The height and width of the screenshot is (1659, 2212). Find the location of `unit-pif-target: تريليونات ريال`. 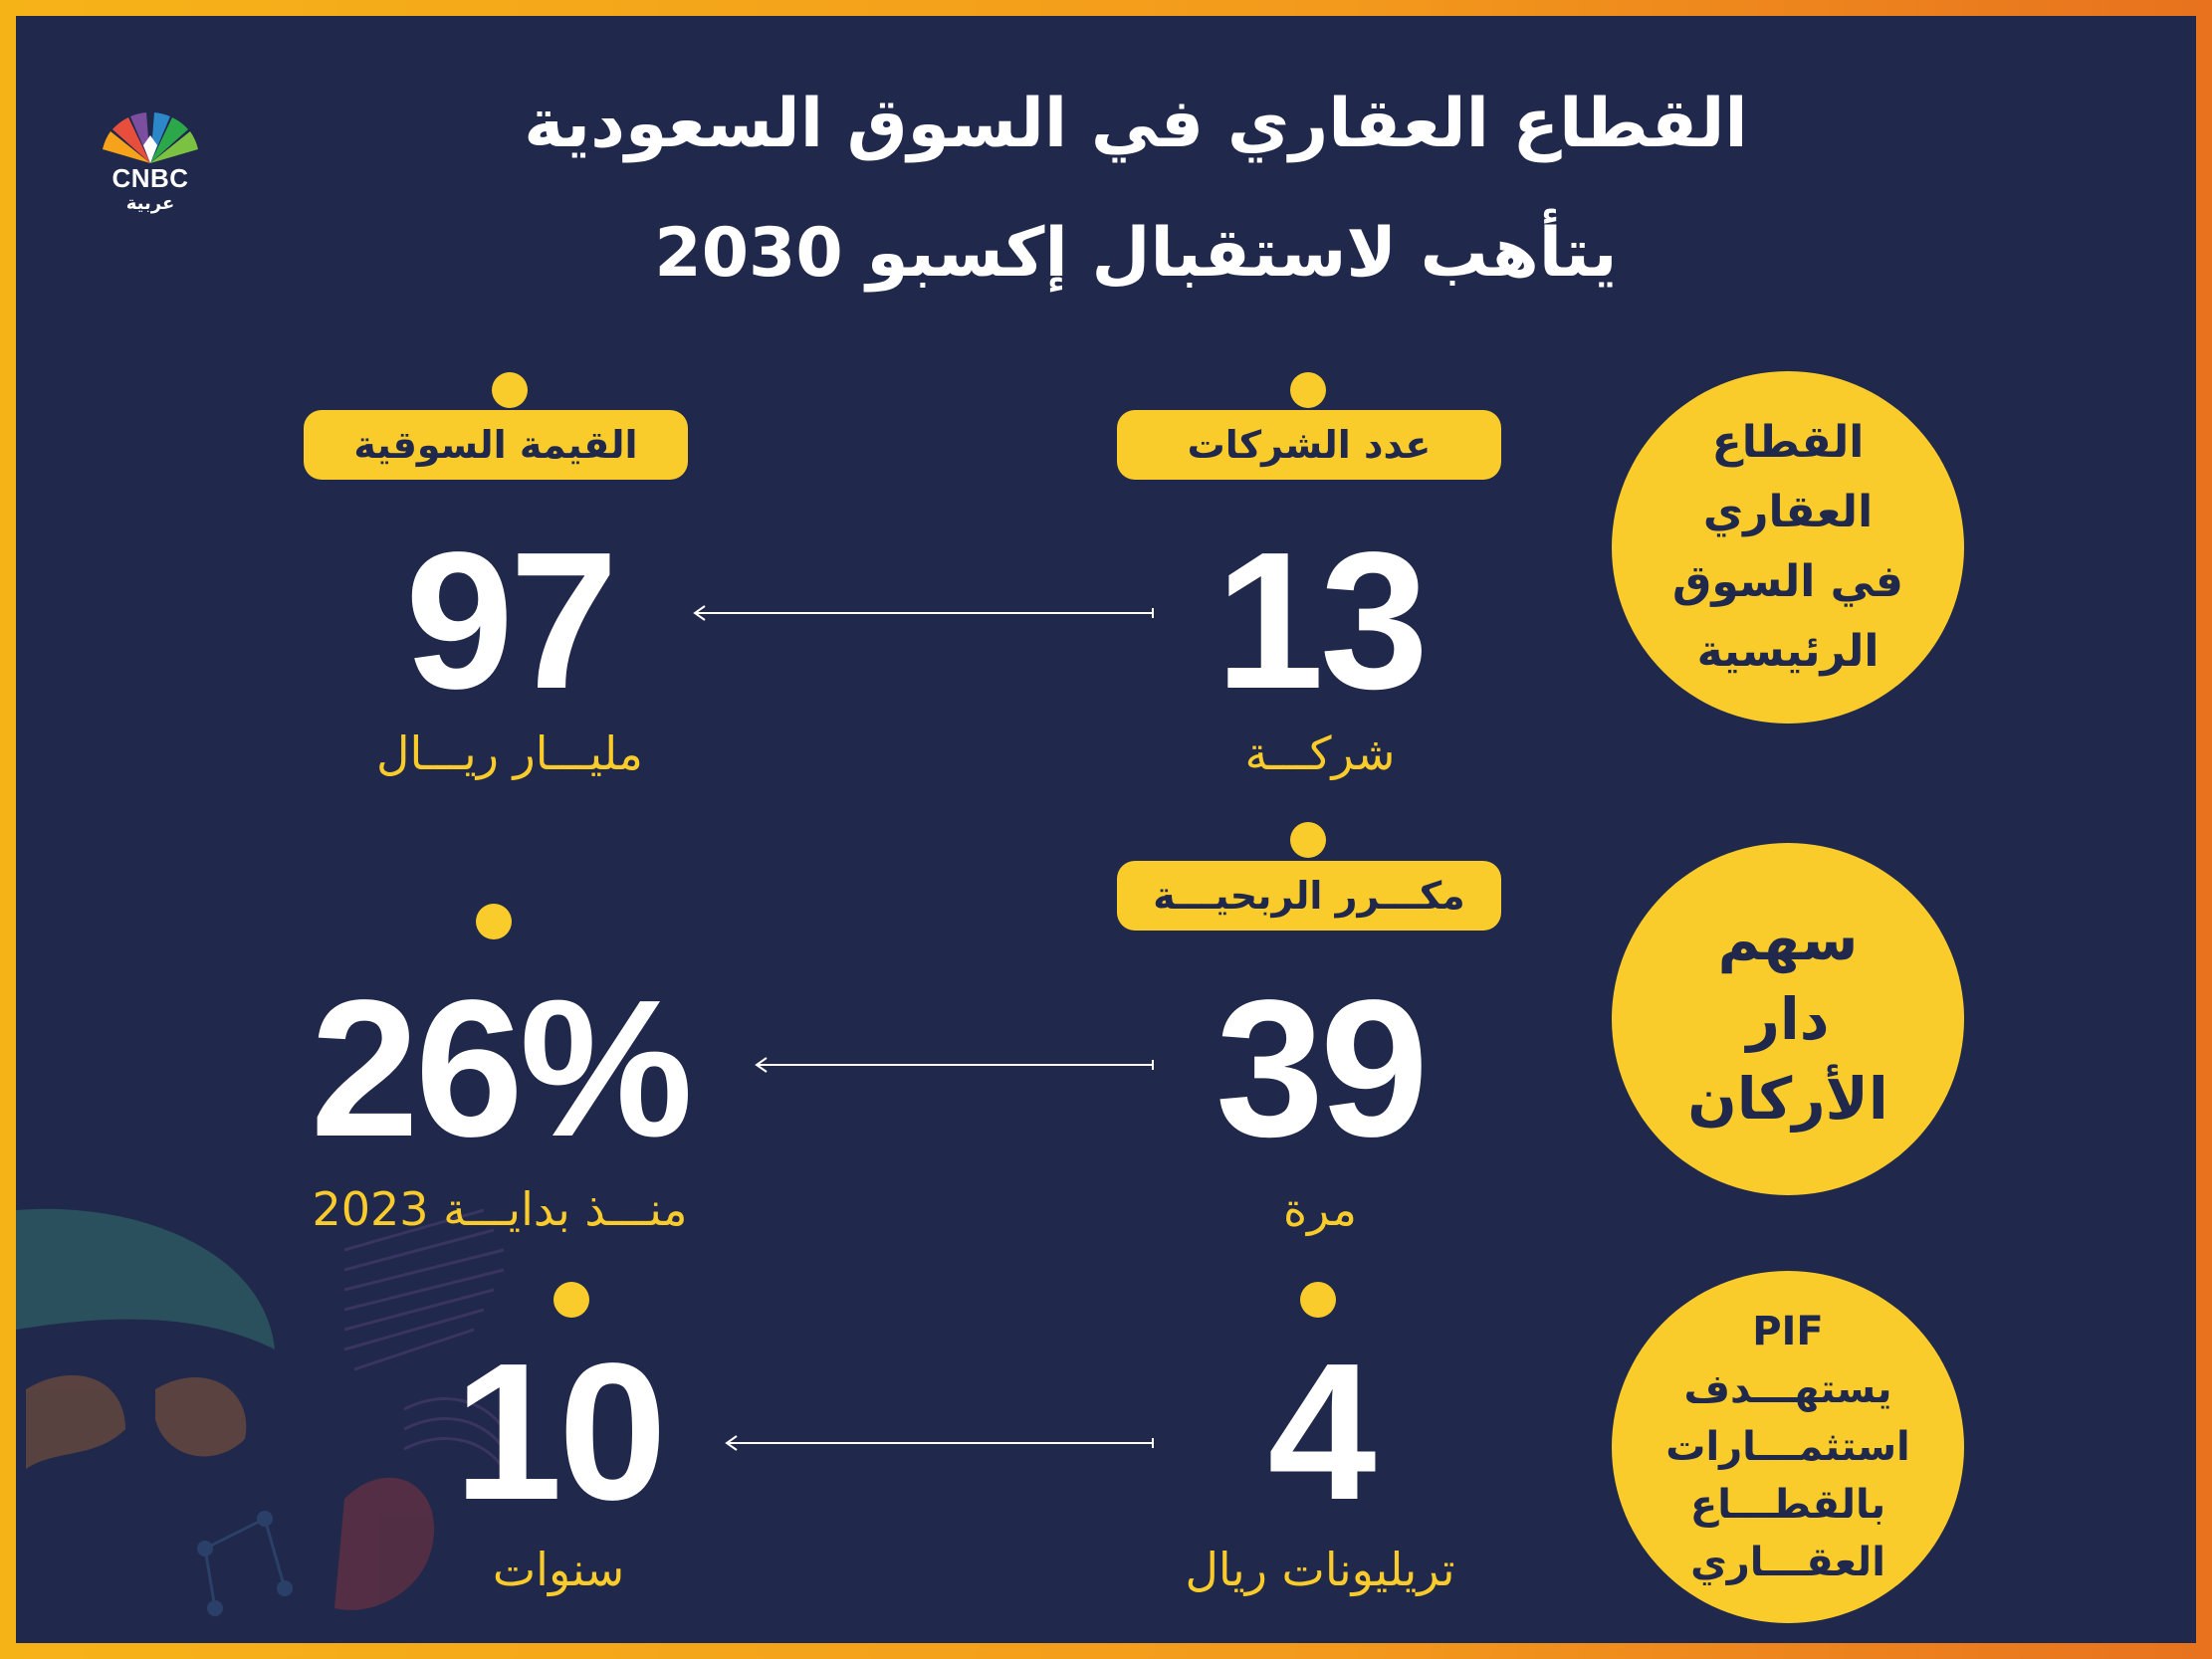

unit-pif-target: تريليونات ريال is located at coordinates (1320, 1569).